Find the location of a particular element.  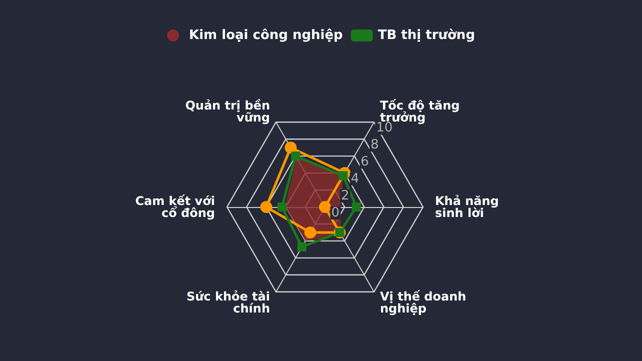

spoke-label: Cam kết với cổ đông is located at coordinates (175, 207).